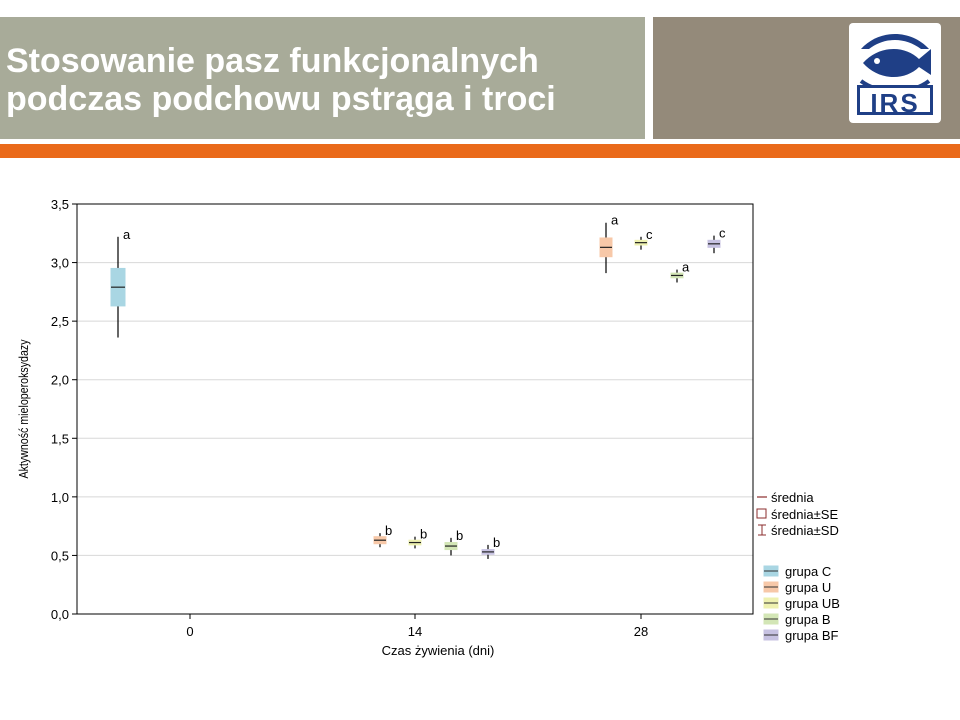  Describe the element at coordinates (60, 614) in the screenshot. I see `y-tick-label: 0,0` at that location.